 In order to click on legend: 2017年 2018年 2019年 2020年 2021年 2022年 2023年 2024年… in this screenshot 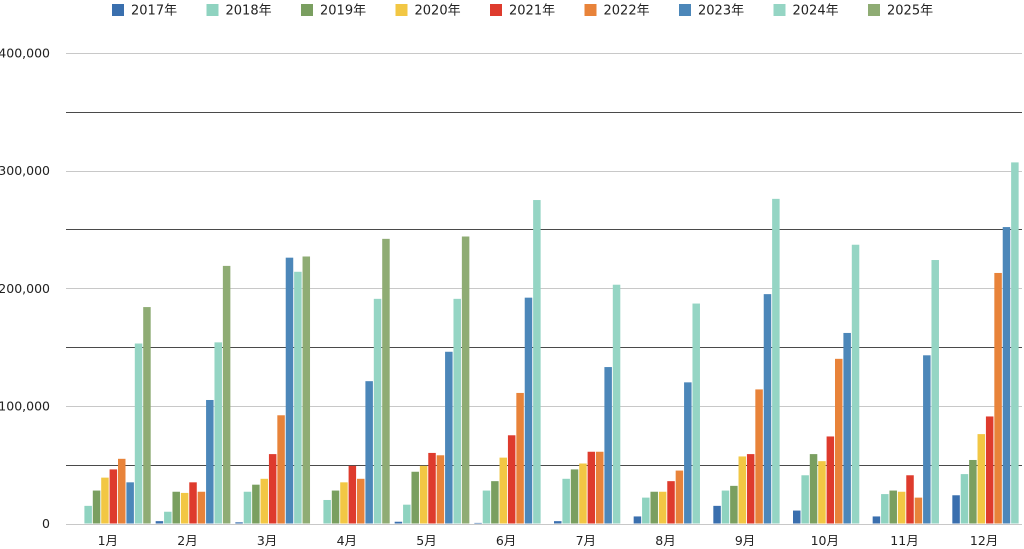, I will do `click(522, 11)`.